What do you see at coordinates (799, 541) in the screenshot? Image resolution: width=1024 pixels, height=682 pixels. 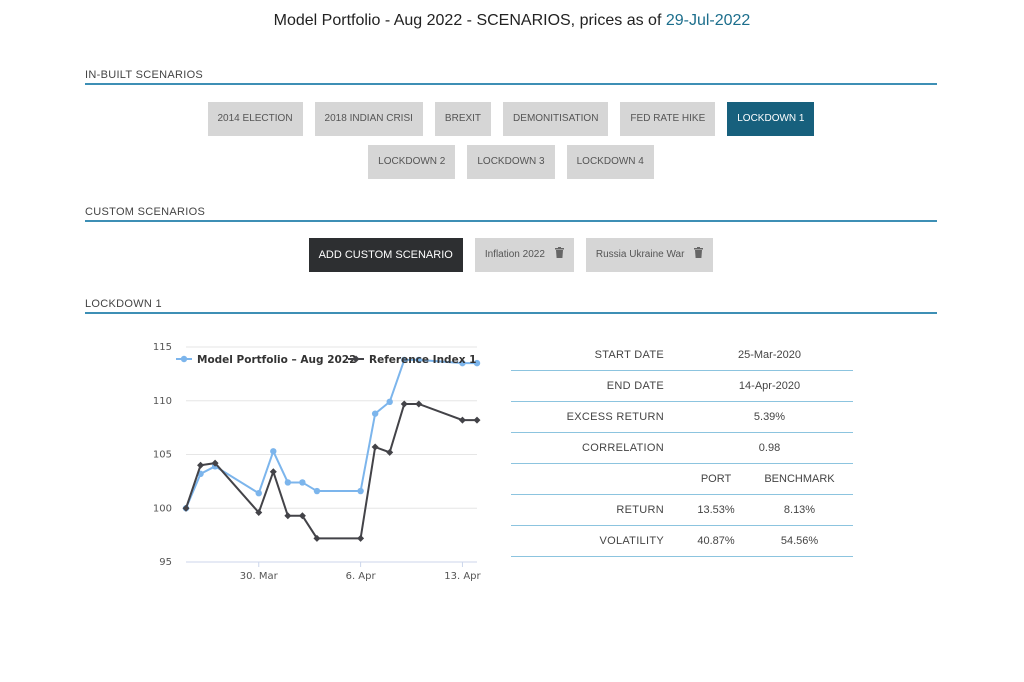 I see `volatility-benchmark-value: 54.56%` at bounding box center [799, 541].